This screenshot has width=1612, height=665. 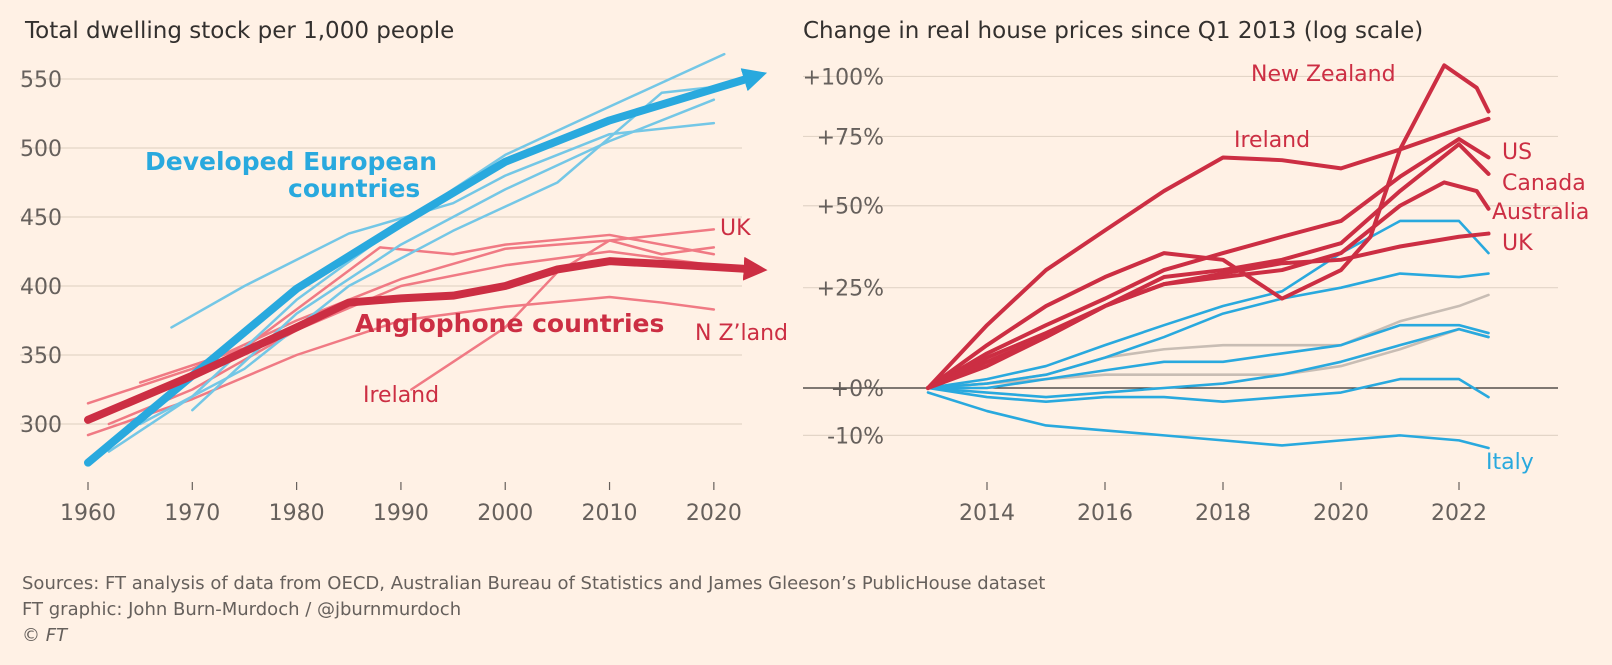 I want to click on right-y-tick-label: +75%, so click(x=850, y=137).